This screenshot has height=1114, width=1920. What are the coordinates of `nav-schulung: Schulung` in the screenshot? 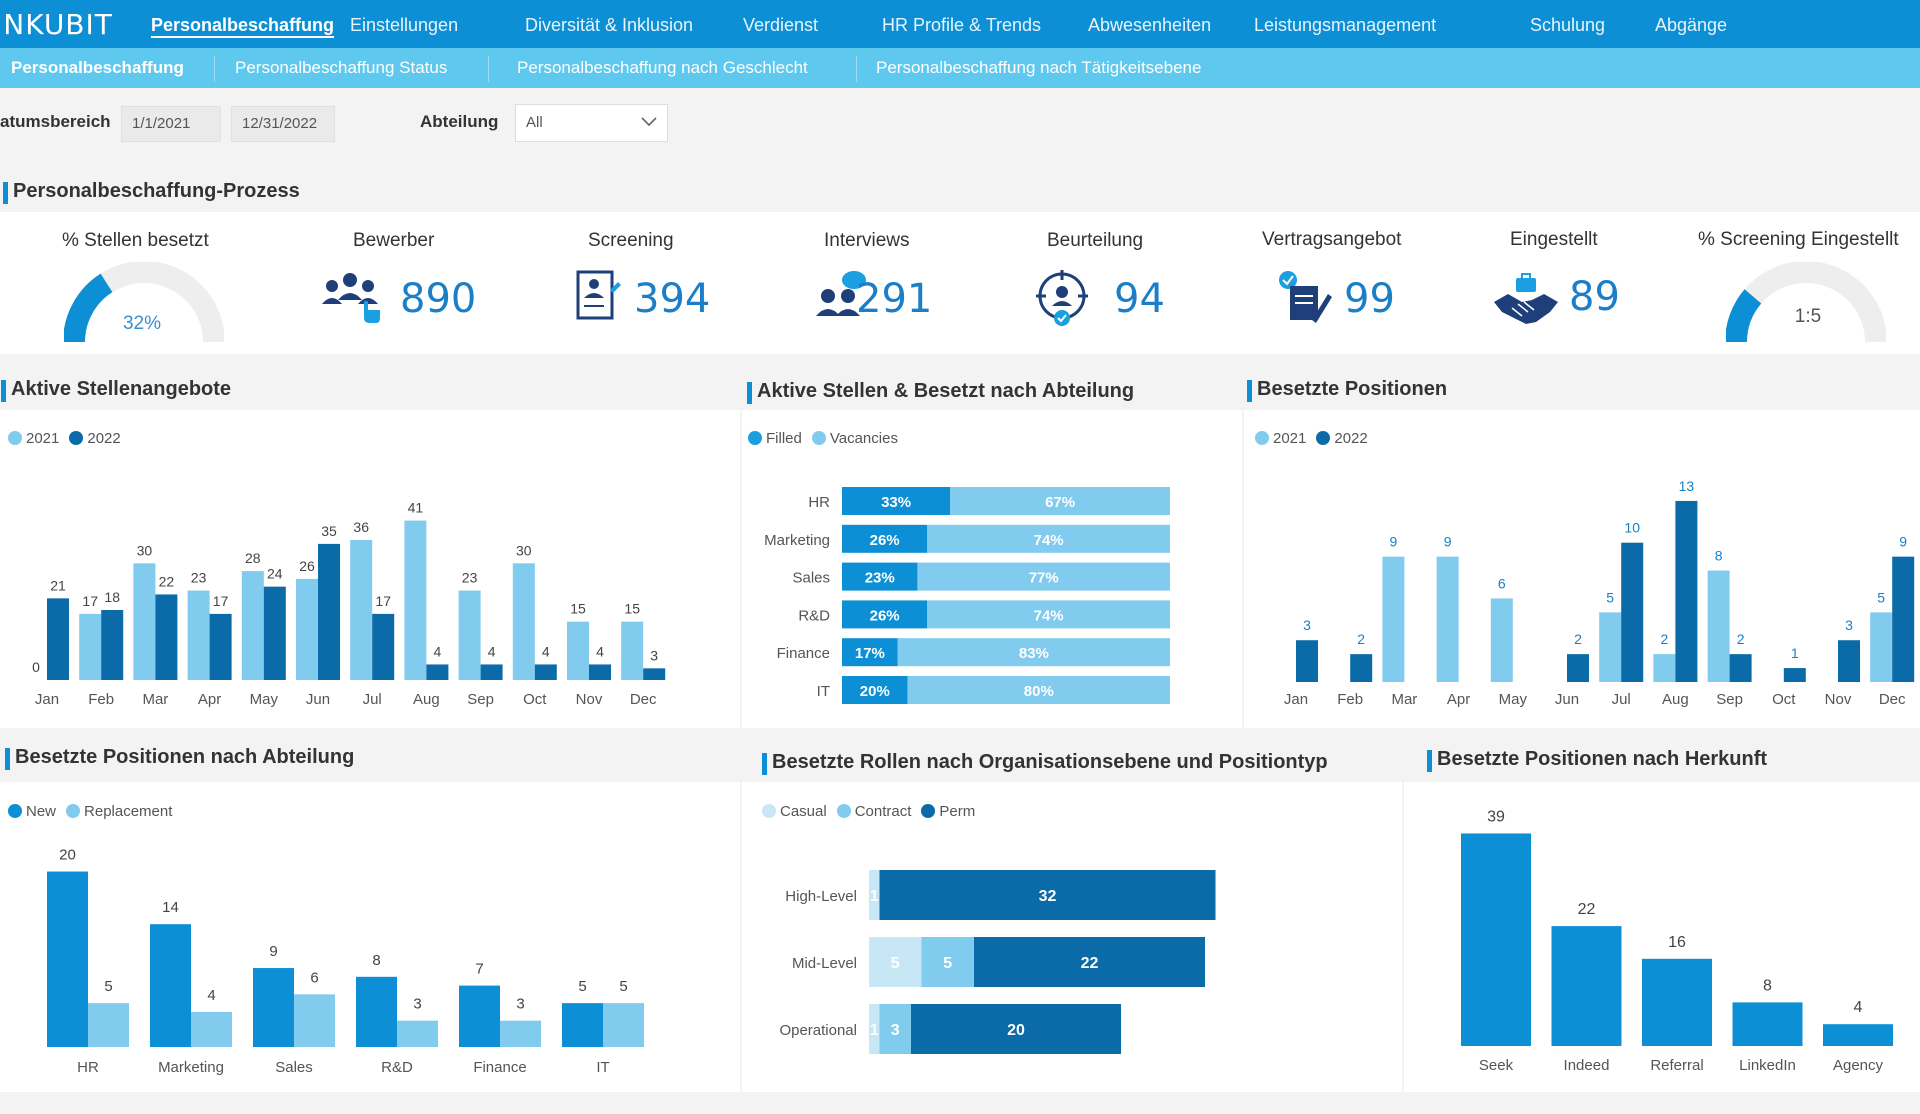 It's located at (1568, 25).